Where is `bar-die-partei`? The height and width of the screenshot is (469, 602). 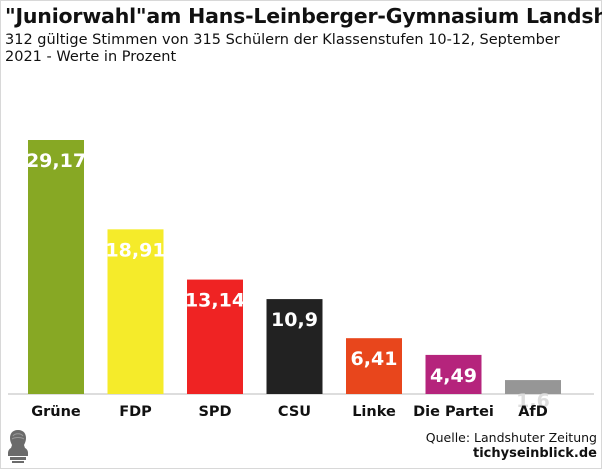
bar-die-partei is located at coordinates (453, 374).